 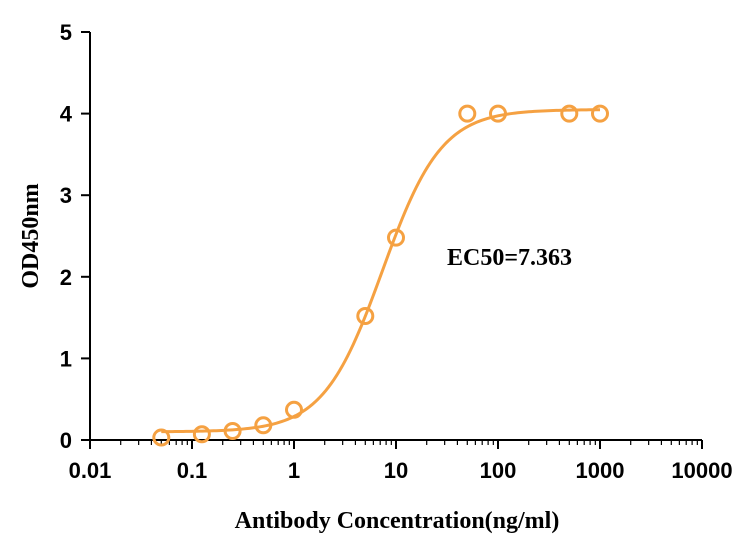 I want to click on y-tick-label: 1, so click(x=66, y=358).